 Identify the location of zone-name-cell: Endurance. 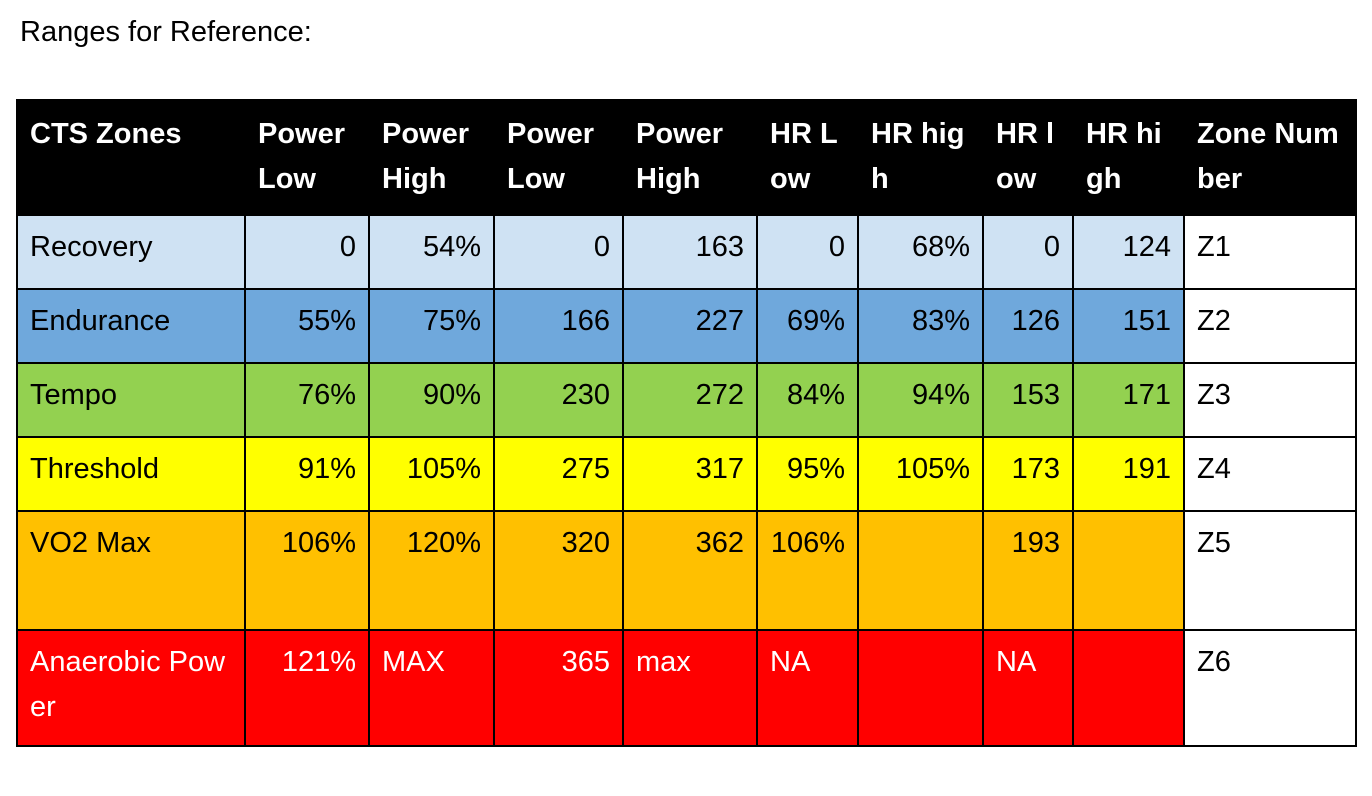
(131, 326).